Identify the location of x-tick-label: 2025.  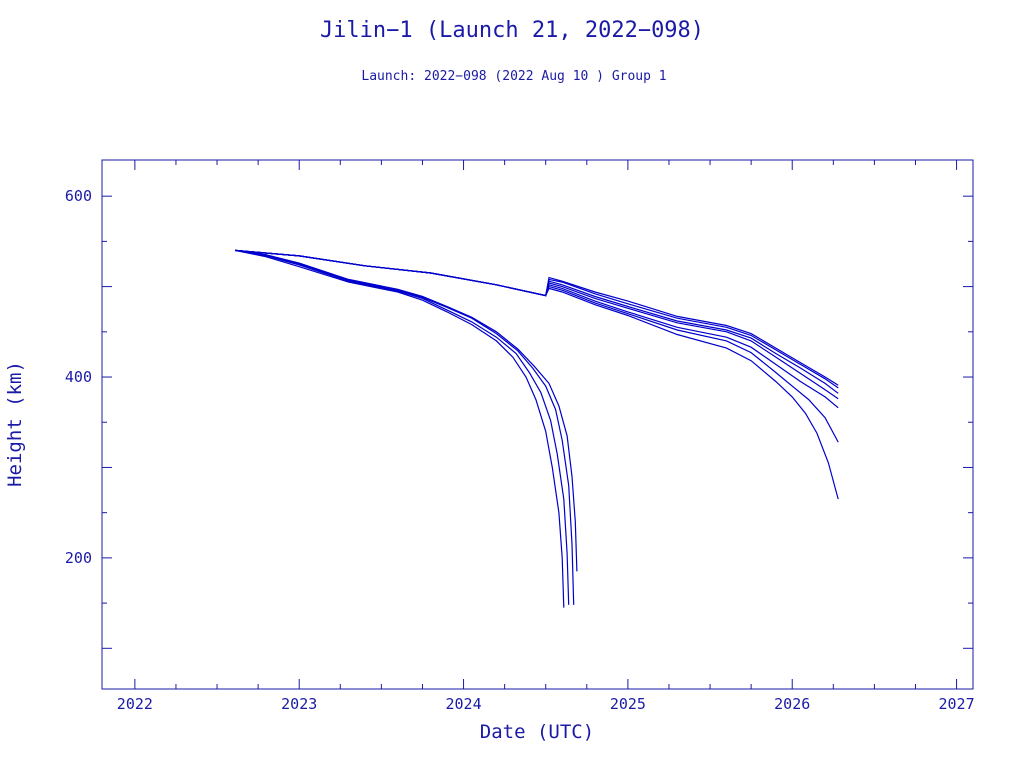
(628, 704).